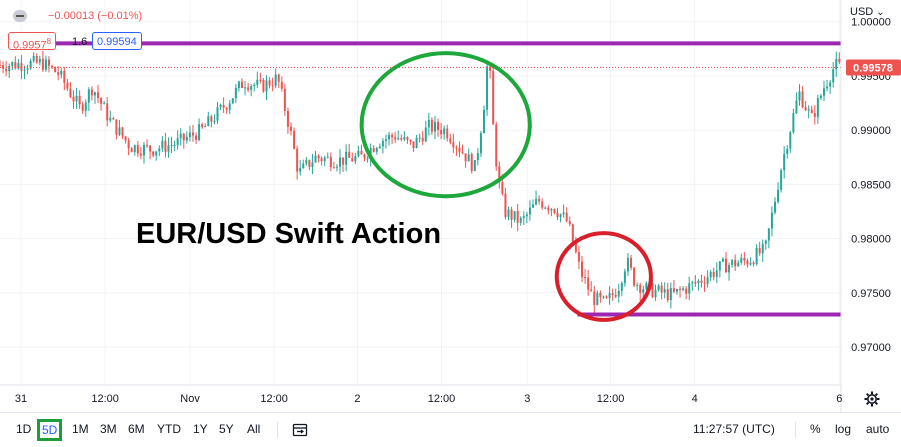 This screenshot has height=447, width=901. Describe the element at coordinates (843, 429) in the screenshot. I see `log-toggle: log` at that location.